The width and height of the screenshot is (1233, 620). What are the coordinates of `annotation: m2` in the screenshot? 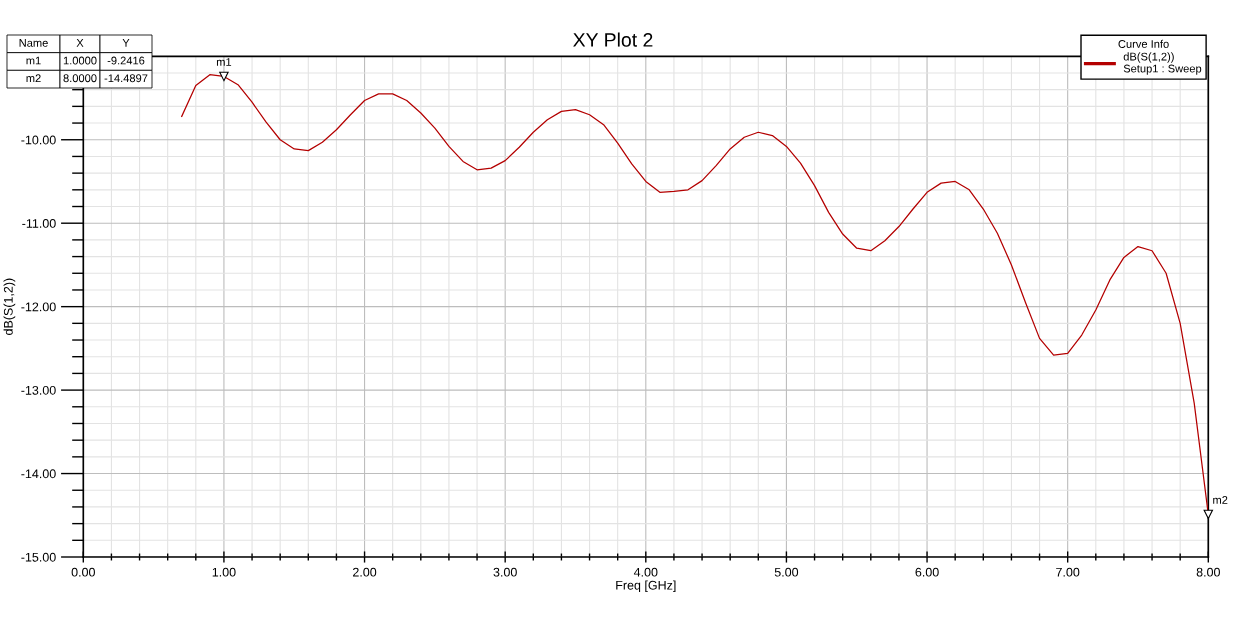 It's located at (1220, 500).